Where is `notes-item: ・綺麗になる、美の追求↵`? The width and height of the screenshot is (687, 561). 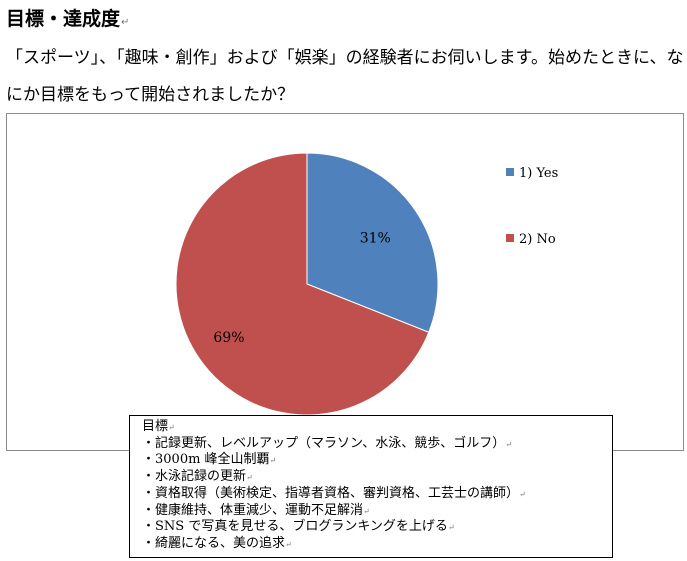
notes-item: ・綺麗になる、美の追求↵ is located at coordinates (377, 544).